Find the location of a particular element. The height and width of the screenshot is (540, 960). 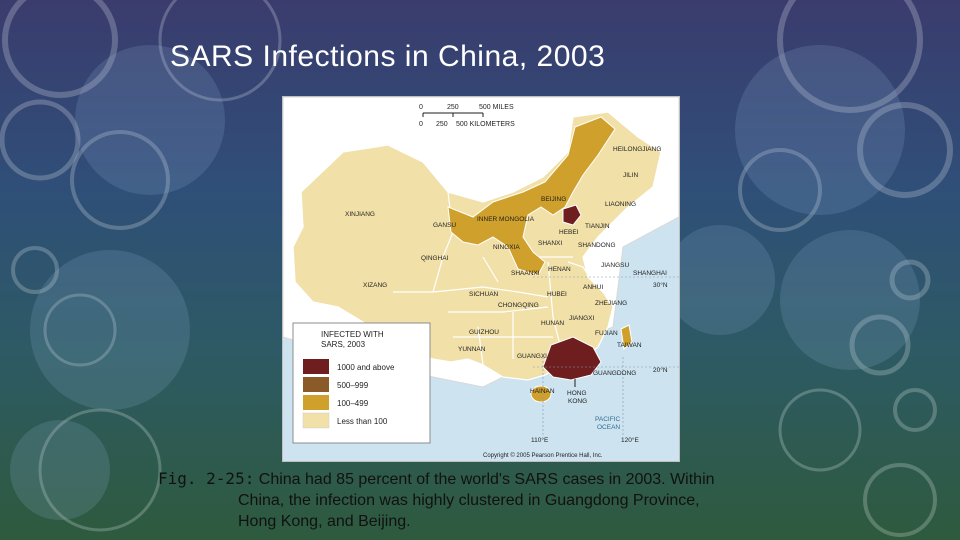

label-shaanxi: SHAANXI is located at coordinates (525, 273).